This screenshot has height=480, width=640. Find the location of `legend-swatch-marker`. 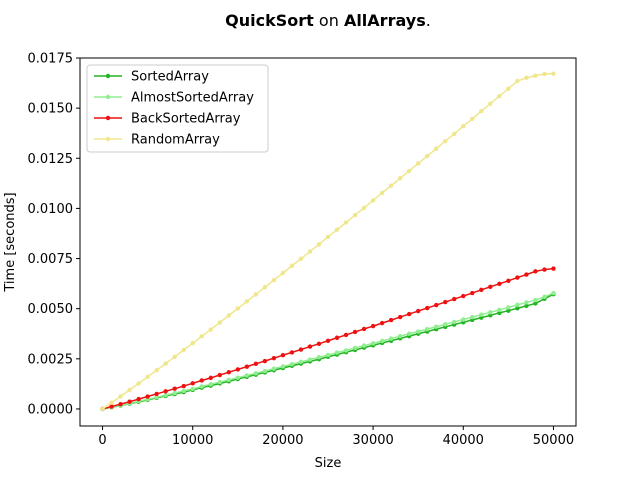

legend-swatch-marker is located at coordinates (108, 139).